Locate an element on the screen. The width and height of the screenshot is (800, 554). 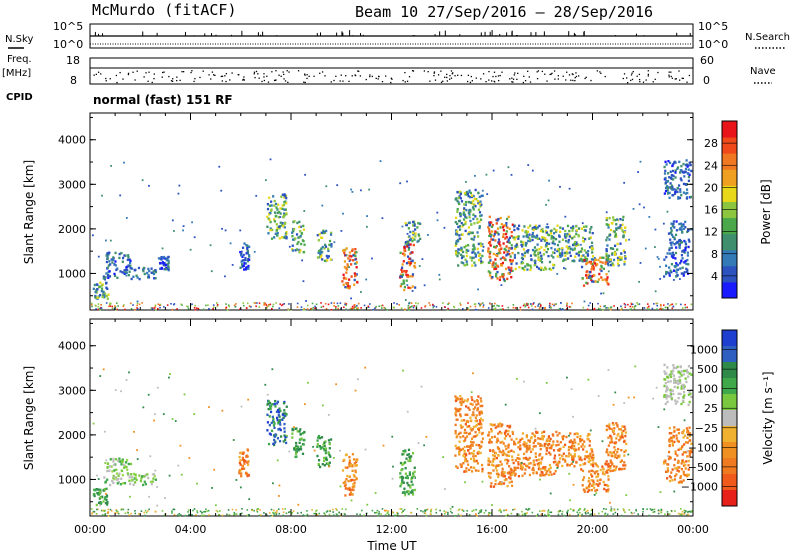
freq-tick-left-bottom: 8 is located at coordinates (73, 80).